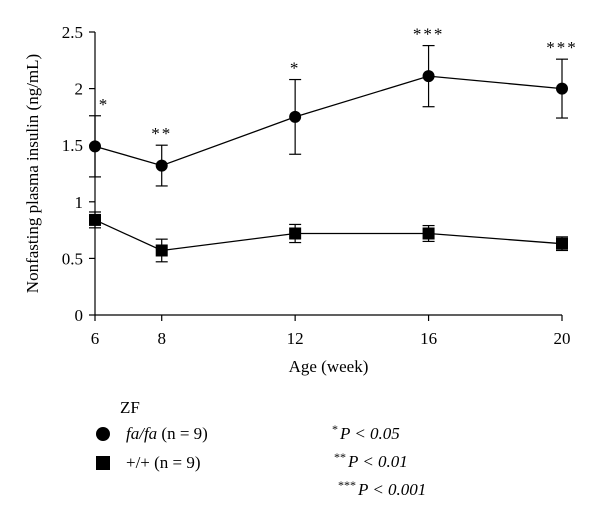 This screenshot has width=600, height=520. I want to click on x-tick-label: 8, so click(161, 338).